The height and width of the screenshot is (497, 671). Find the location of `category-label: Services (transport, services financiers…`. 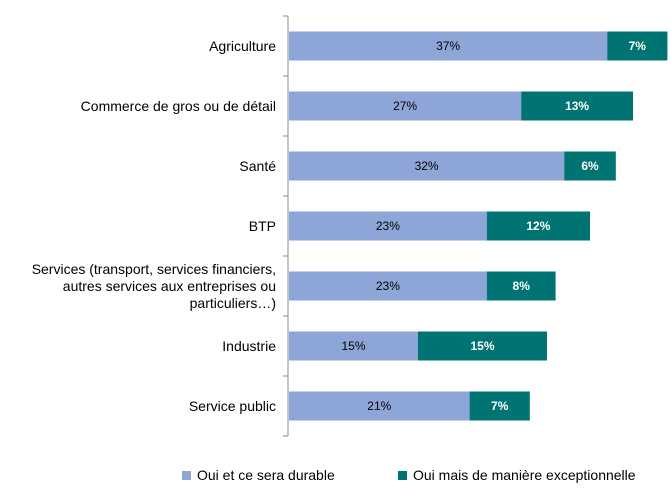

category-label: Services (transport, services financiers… is located at coordinates (154, 286).